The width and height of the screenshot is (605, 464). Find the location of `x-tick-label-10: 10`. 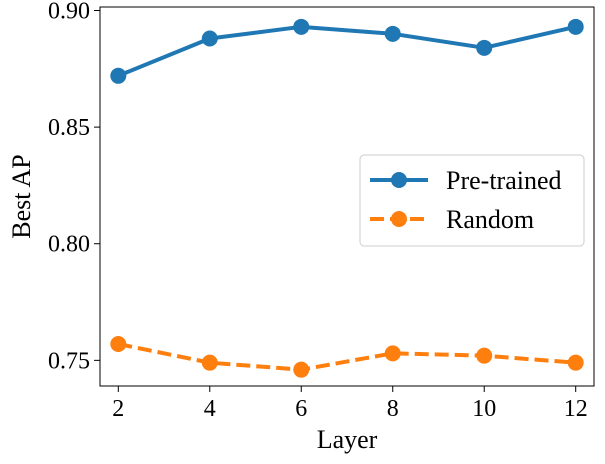

x-tick-label-10: 10 is located at coordinates (484, 409).